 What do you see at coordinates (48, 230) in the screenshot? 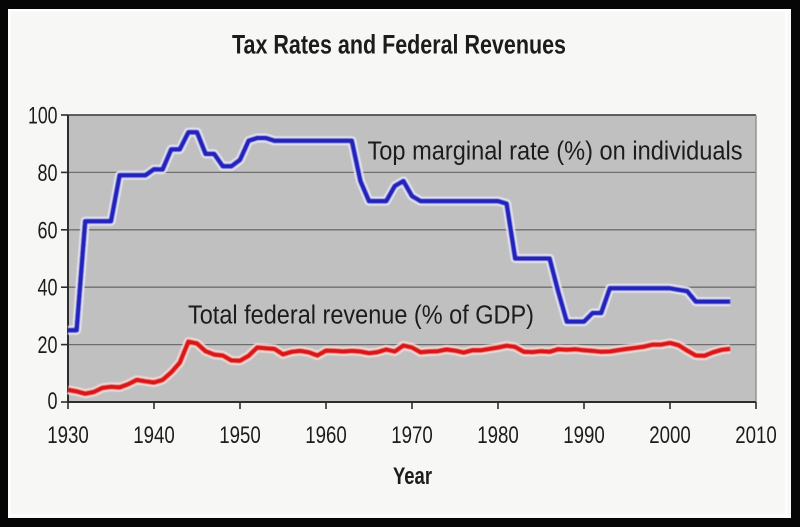
I see `svg-text: 60` at bounding box center [48, 230].